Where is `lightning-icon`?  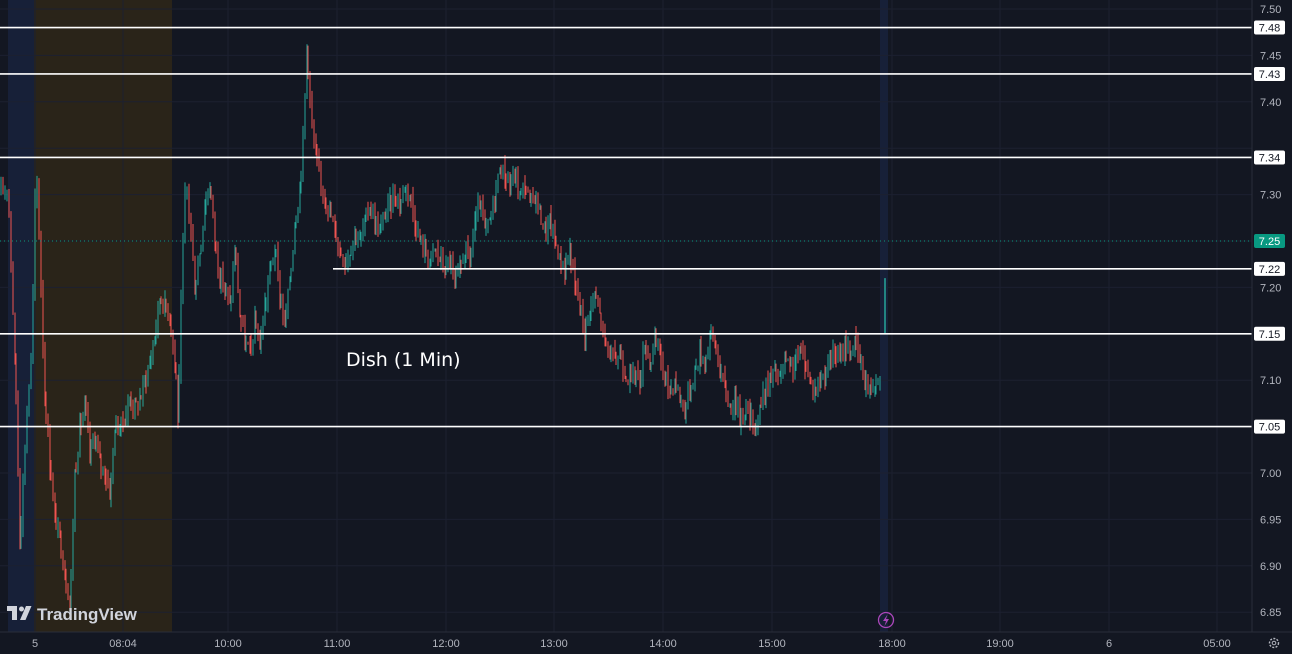
lightning-icon is located at coordinates (886, 620).